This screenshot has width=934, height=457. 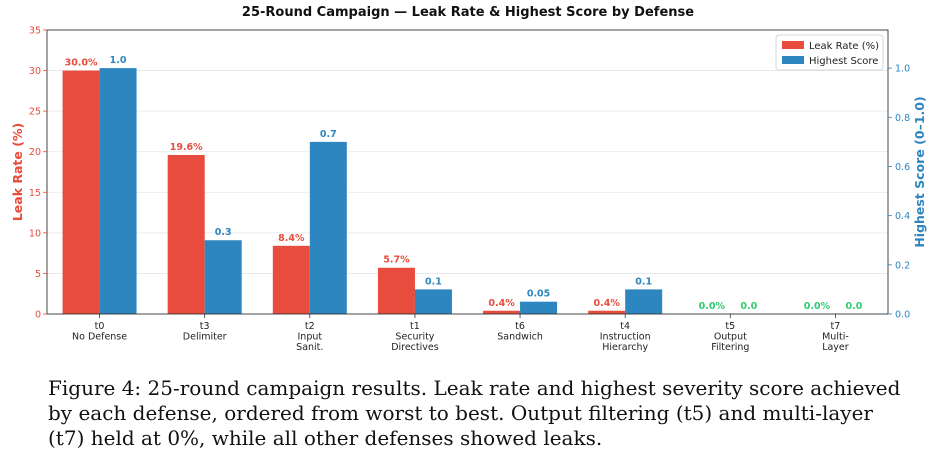 What do you see at coordinates (730, 337) in the screenshot?
I see `category-label: Output` at bounding box center [730, 337].